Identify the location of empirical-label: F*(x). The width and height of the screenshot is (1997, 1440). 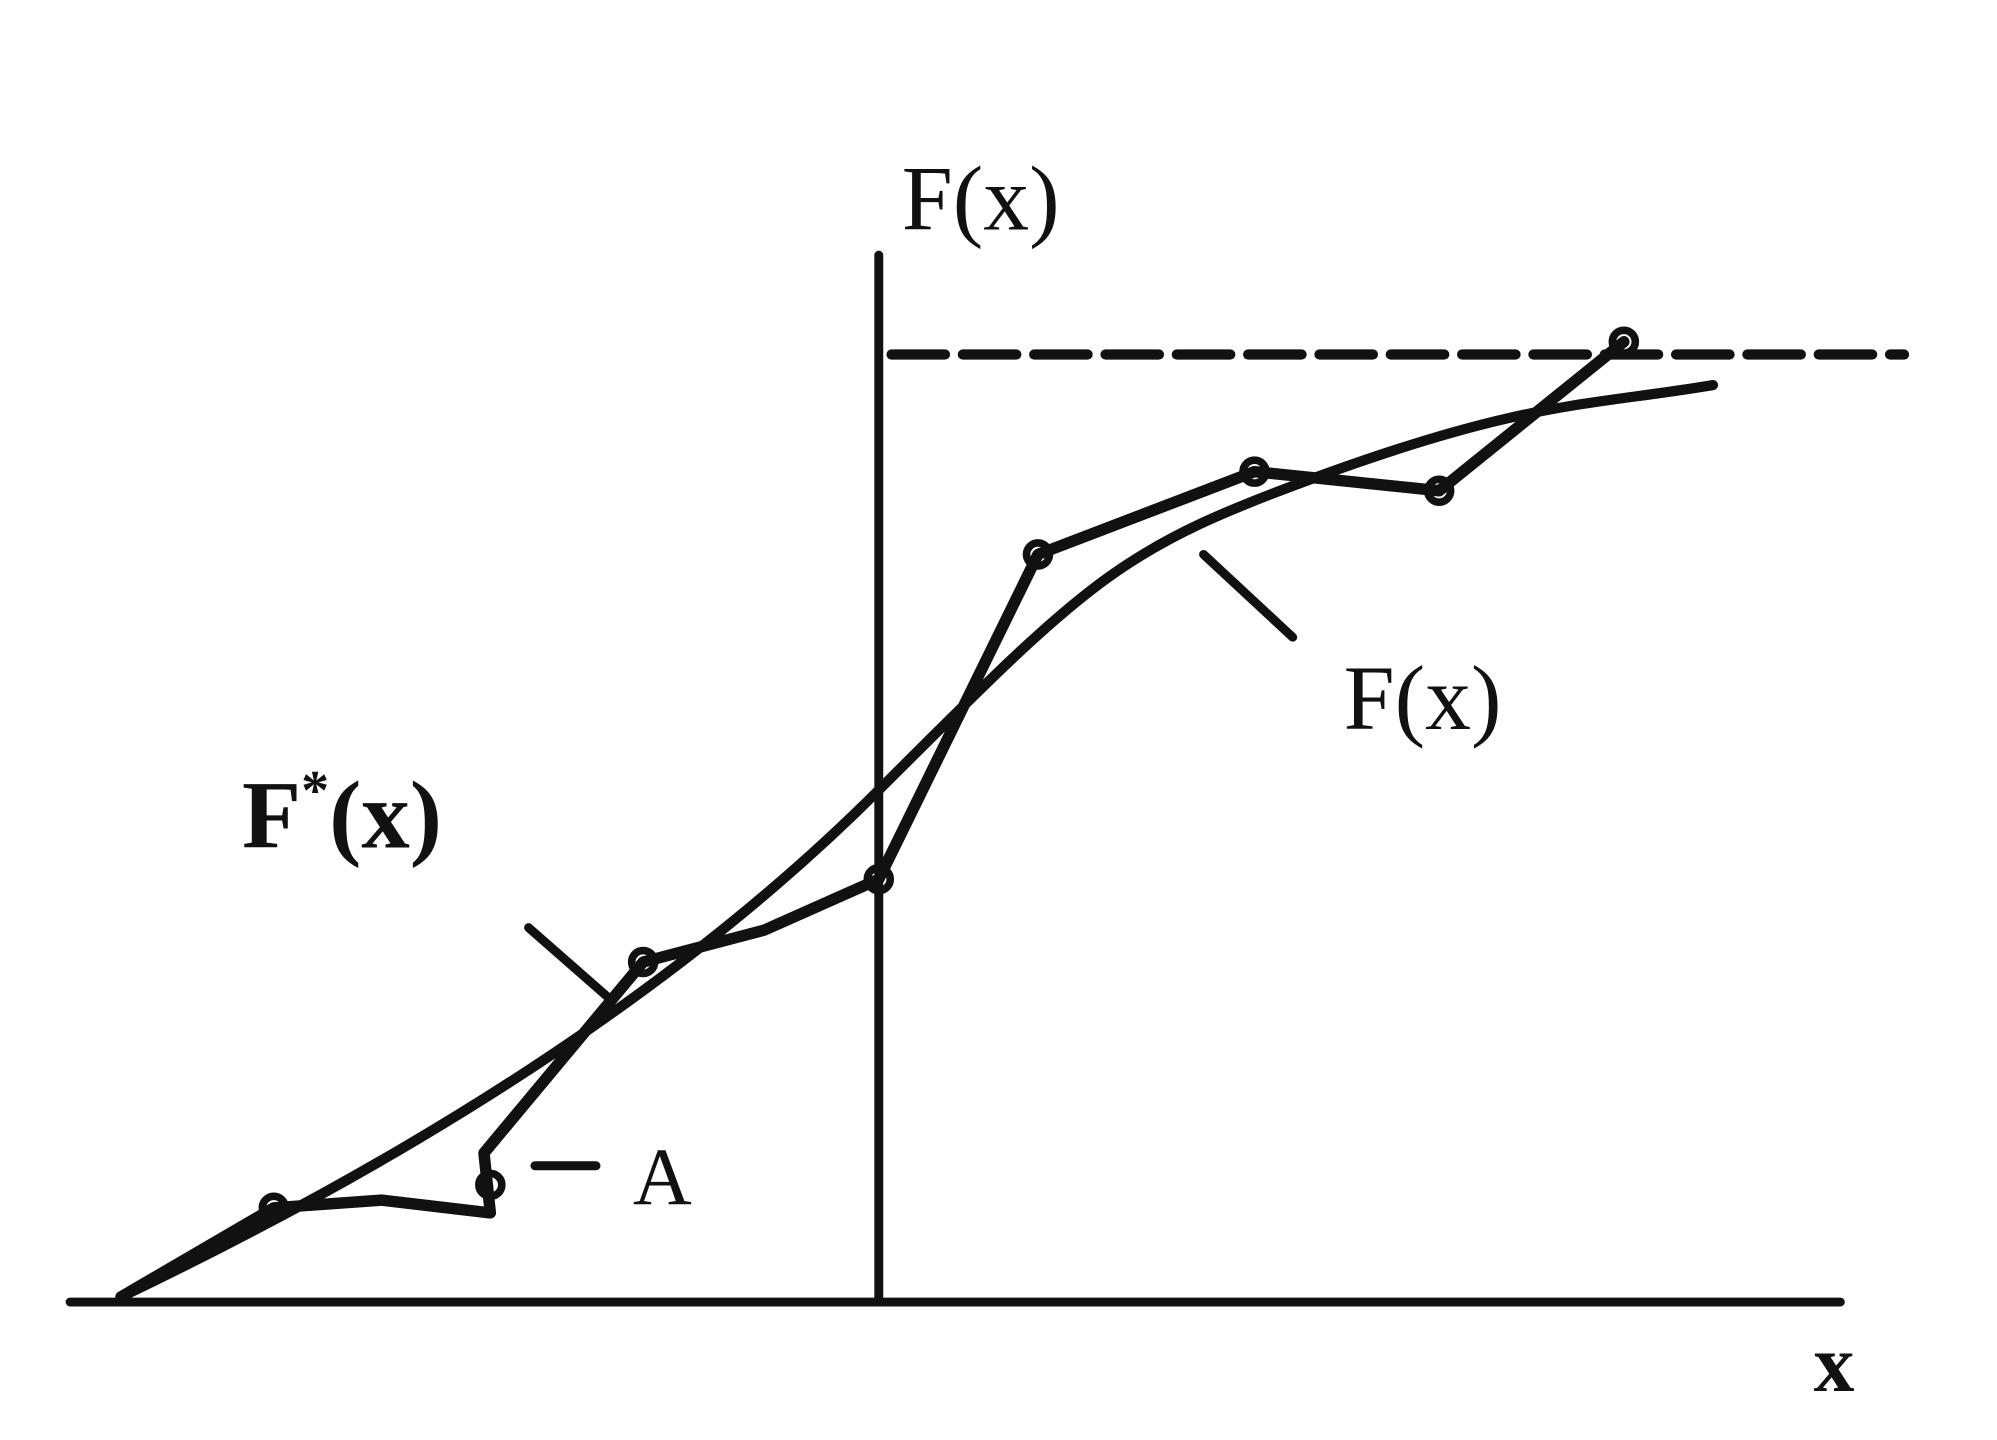
(342, 814).